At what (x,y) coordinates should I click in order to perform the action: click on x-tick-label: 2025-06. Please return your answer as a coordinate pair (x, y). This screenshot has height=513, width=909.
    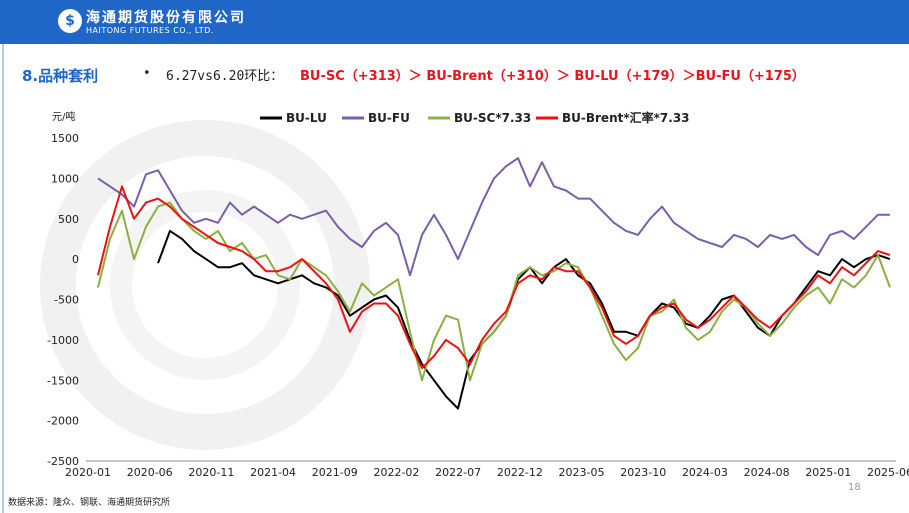
    Looking at the image, I should click on (888, 472).